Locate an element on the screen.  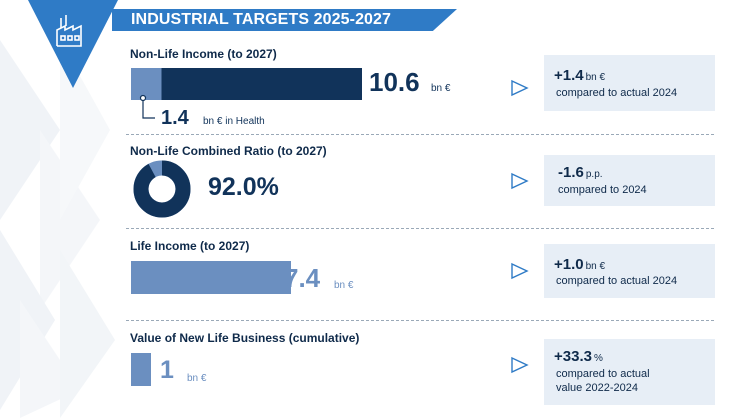
health-callout-line is located at coordinates (148, 108).